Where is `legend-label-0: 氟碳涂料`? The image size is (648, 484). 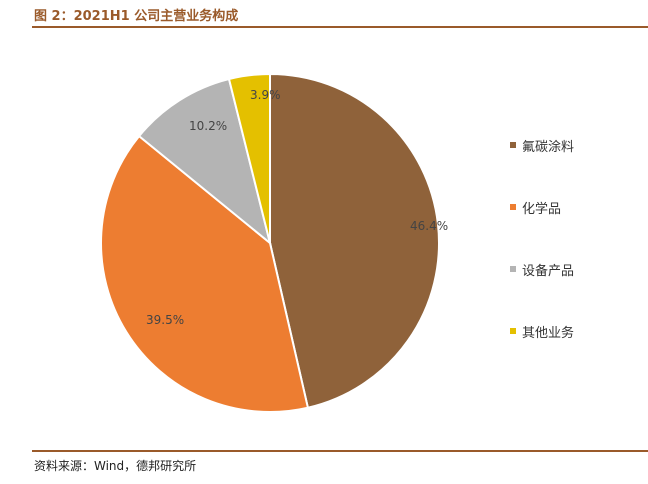 legend-label-0: 氟碳涂料 is located at coordinates (548, 147).